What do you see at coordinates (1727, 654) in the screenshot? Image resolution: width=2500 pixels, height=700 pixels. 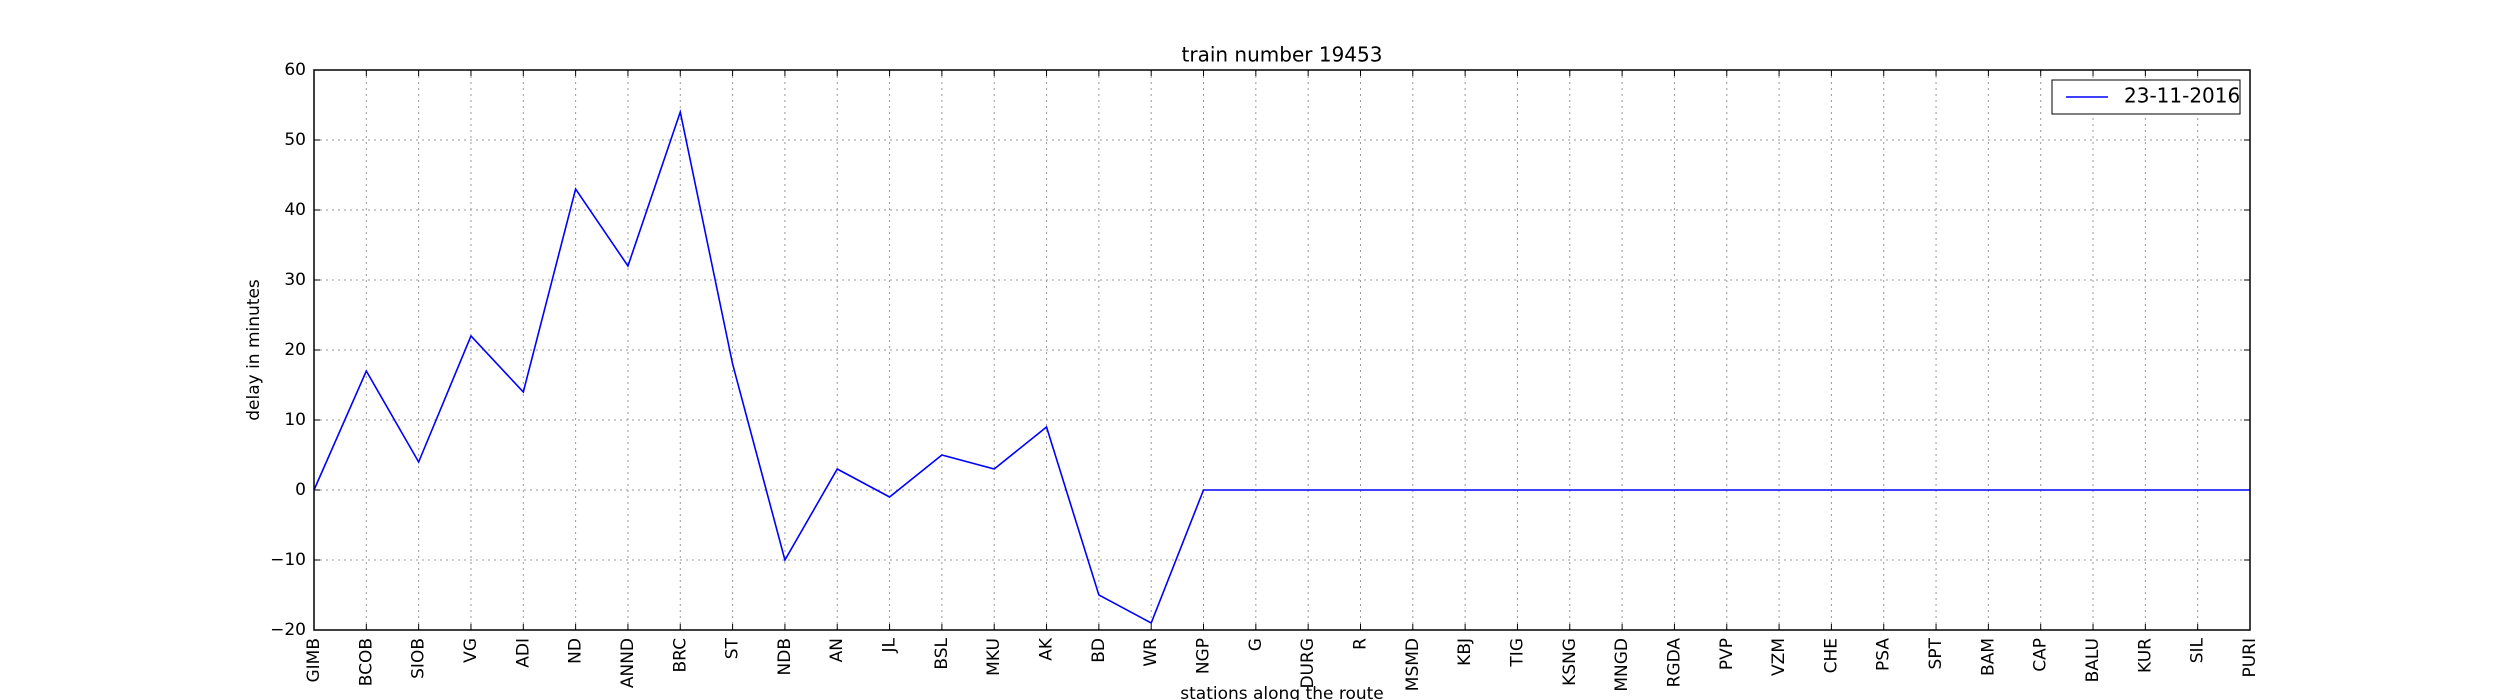 I see `x-tick-label: PVP` at bounding box center [1727, 654].